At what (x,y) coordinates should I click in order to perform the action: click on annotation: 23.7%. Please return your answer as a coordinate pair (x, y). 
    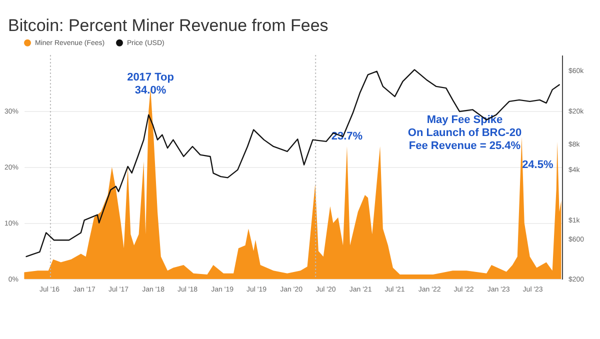
    Looking at the image, I should click on (347, 136).